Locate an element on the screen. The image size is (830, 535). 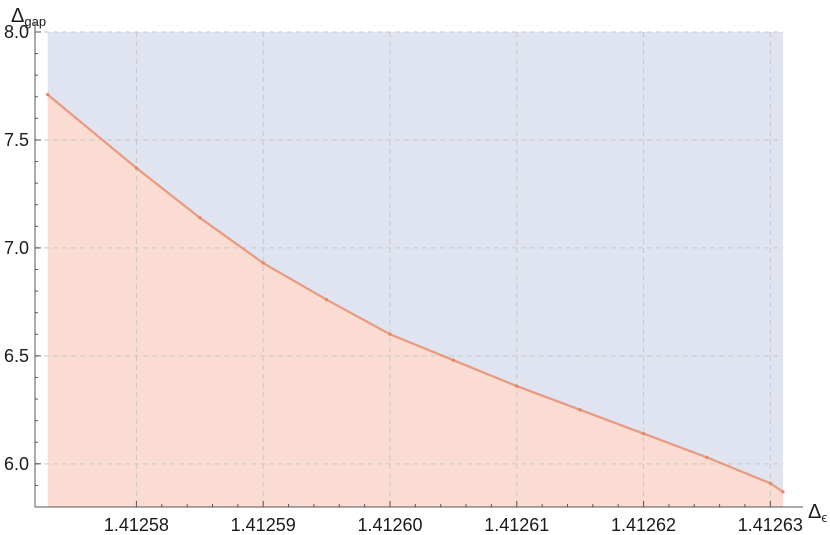
x-tick-label: 1.41260 is located at coordinates (389, 525).